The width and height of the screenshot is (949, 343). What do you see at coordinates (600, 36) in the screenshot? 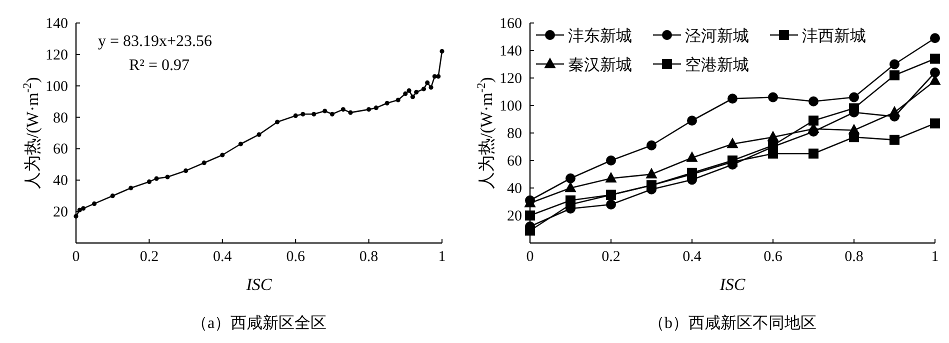
I see `legend-label: 沣东新城` at bounding box center [600, 36].